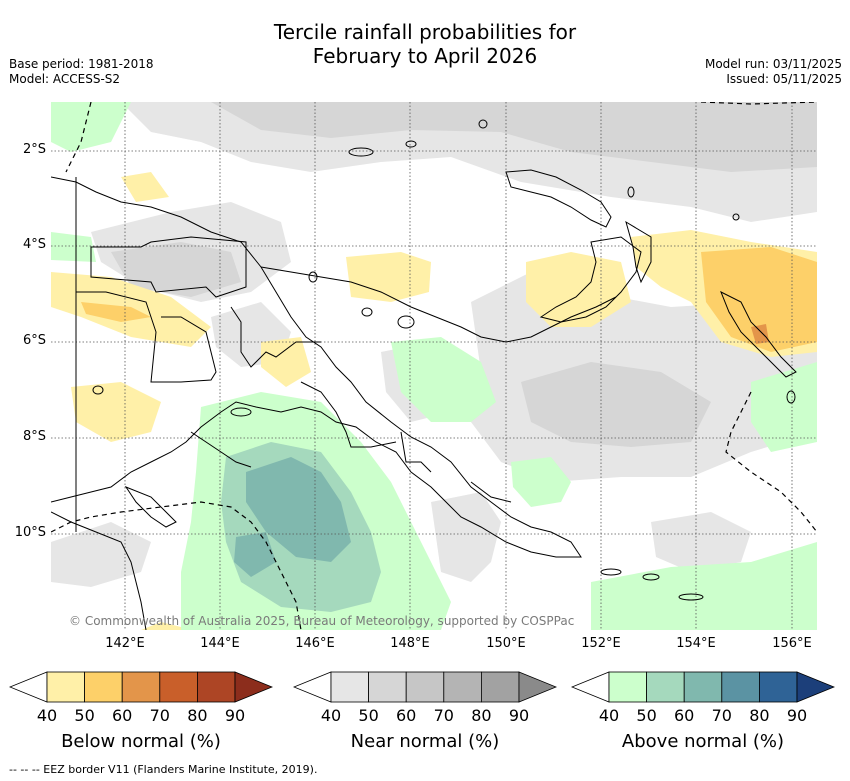 The height and width of the screenshot is (781, 850). Describe the element at coordinates (315, 643) in the screenshot. I see `lon-label: 146°E` at that location.